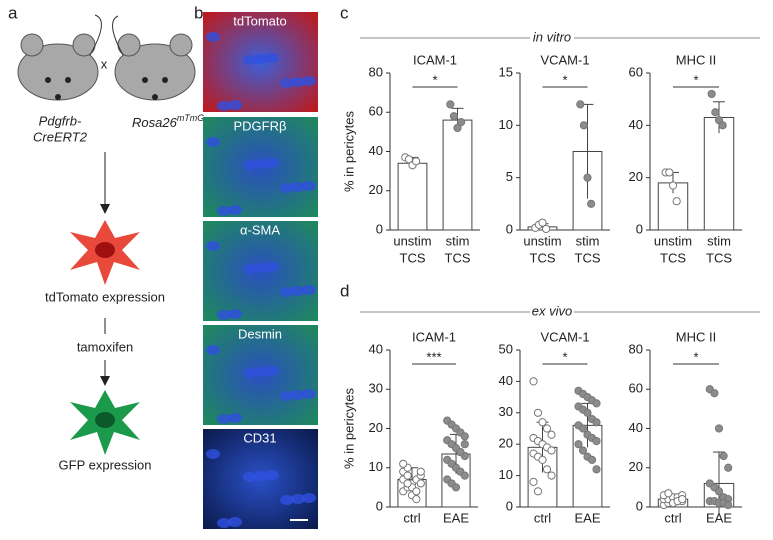 The width and height of the screenshot is (773, 540). What do you see at coordinates (259, 20) in the screenshot?
I see `stain-label: tdTomato` at bounding box center [259, 20].